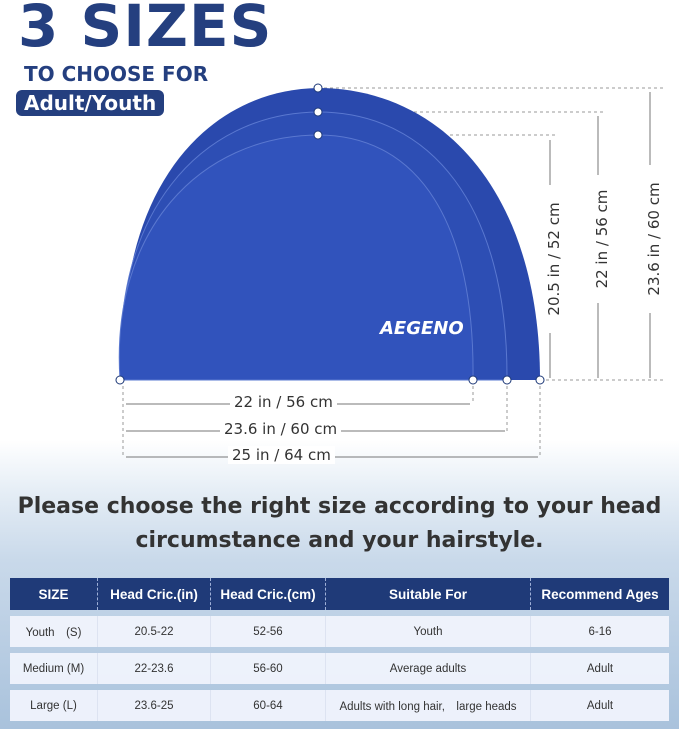  I want to click on width-small: 22 in / 56 cm, so click(283, 402).